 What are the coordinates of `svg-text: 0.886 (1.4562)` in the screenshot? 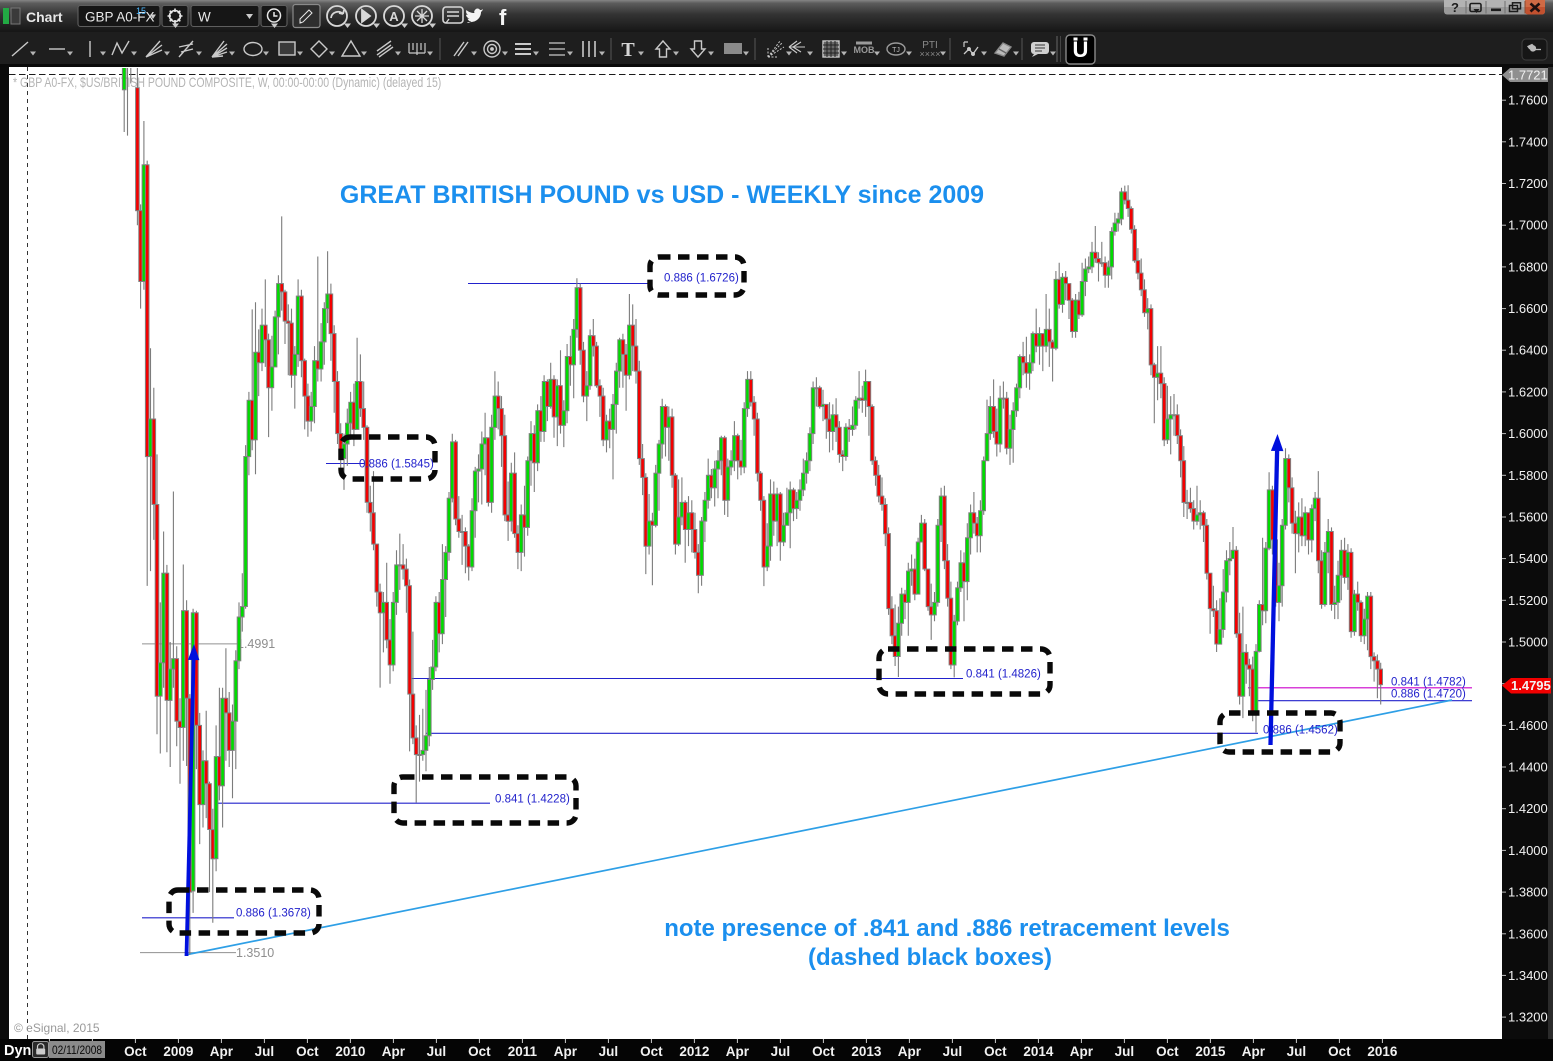 It's located at (1300, 731).